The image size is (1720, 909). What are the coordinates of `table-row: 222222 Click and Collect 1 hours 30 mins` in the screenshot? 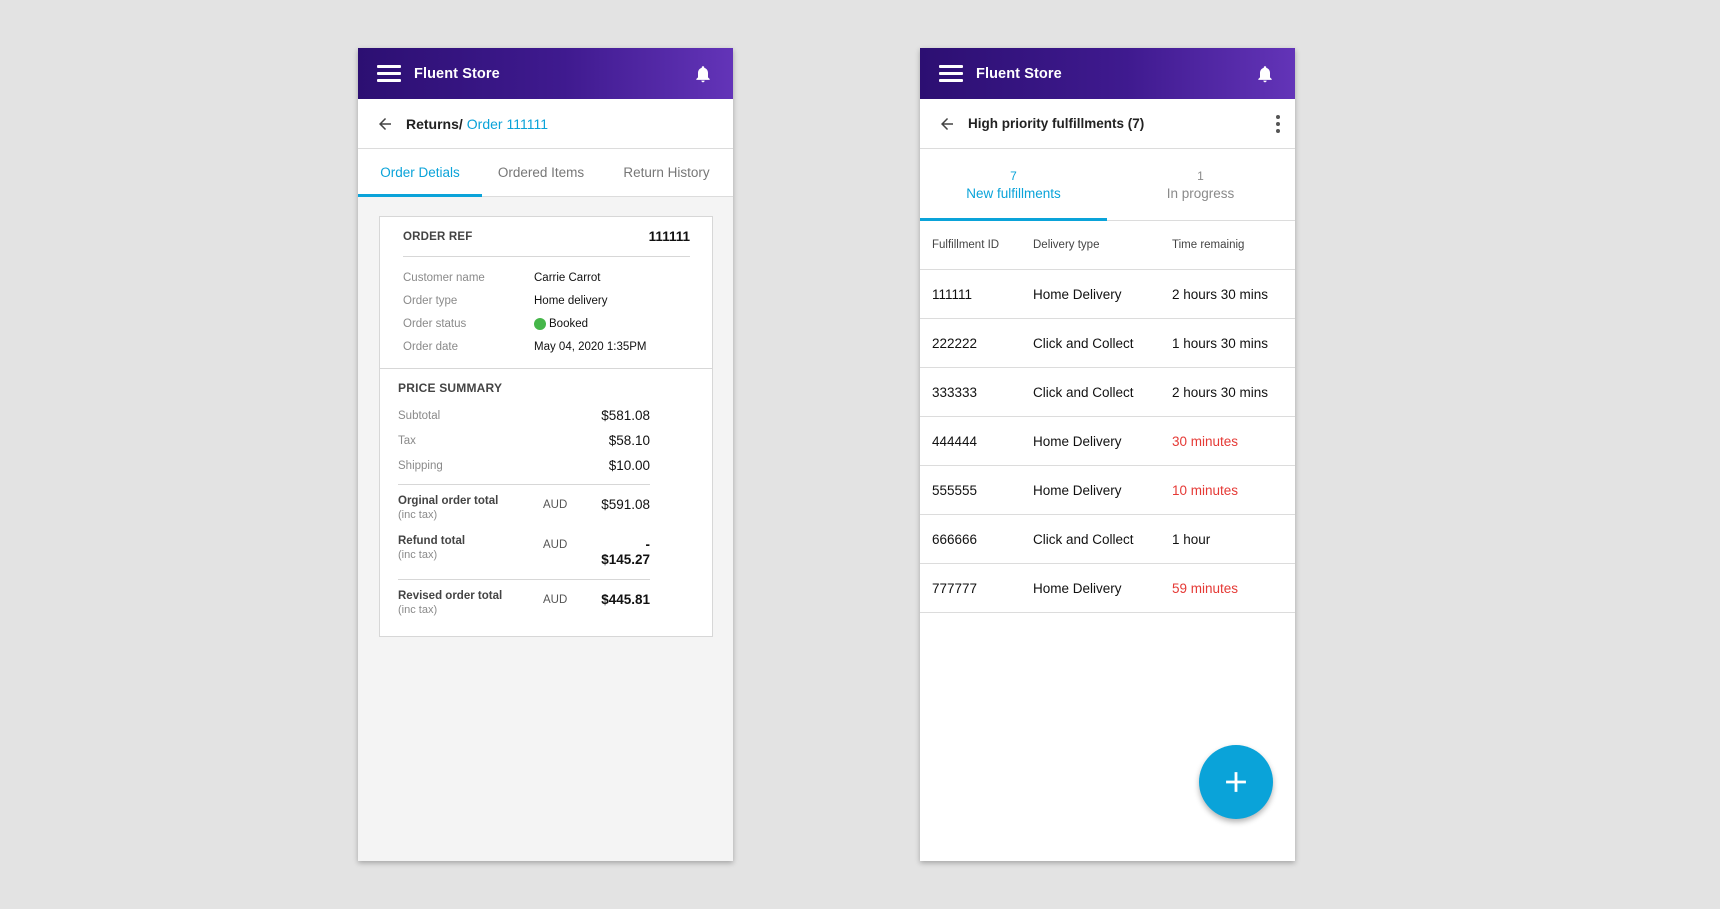 It's located at (1107, 343).